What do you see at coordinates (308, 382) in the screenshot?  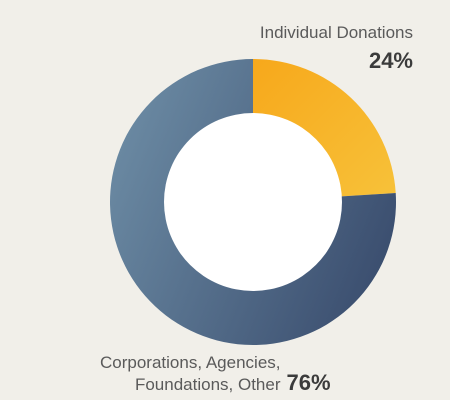 I see `slice-value-corporations-other: 76%` at bounding box center [308, 382].